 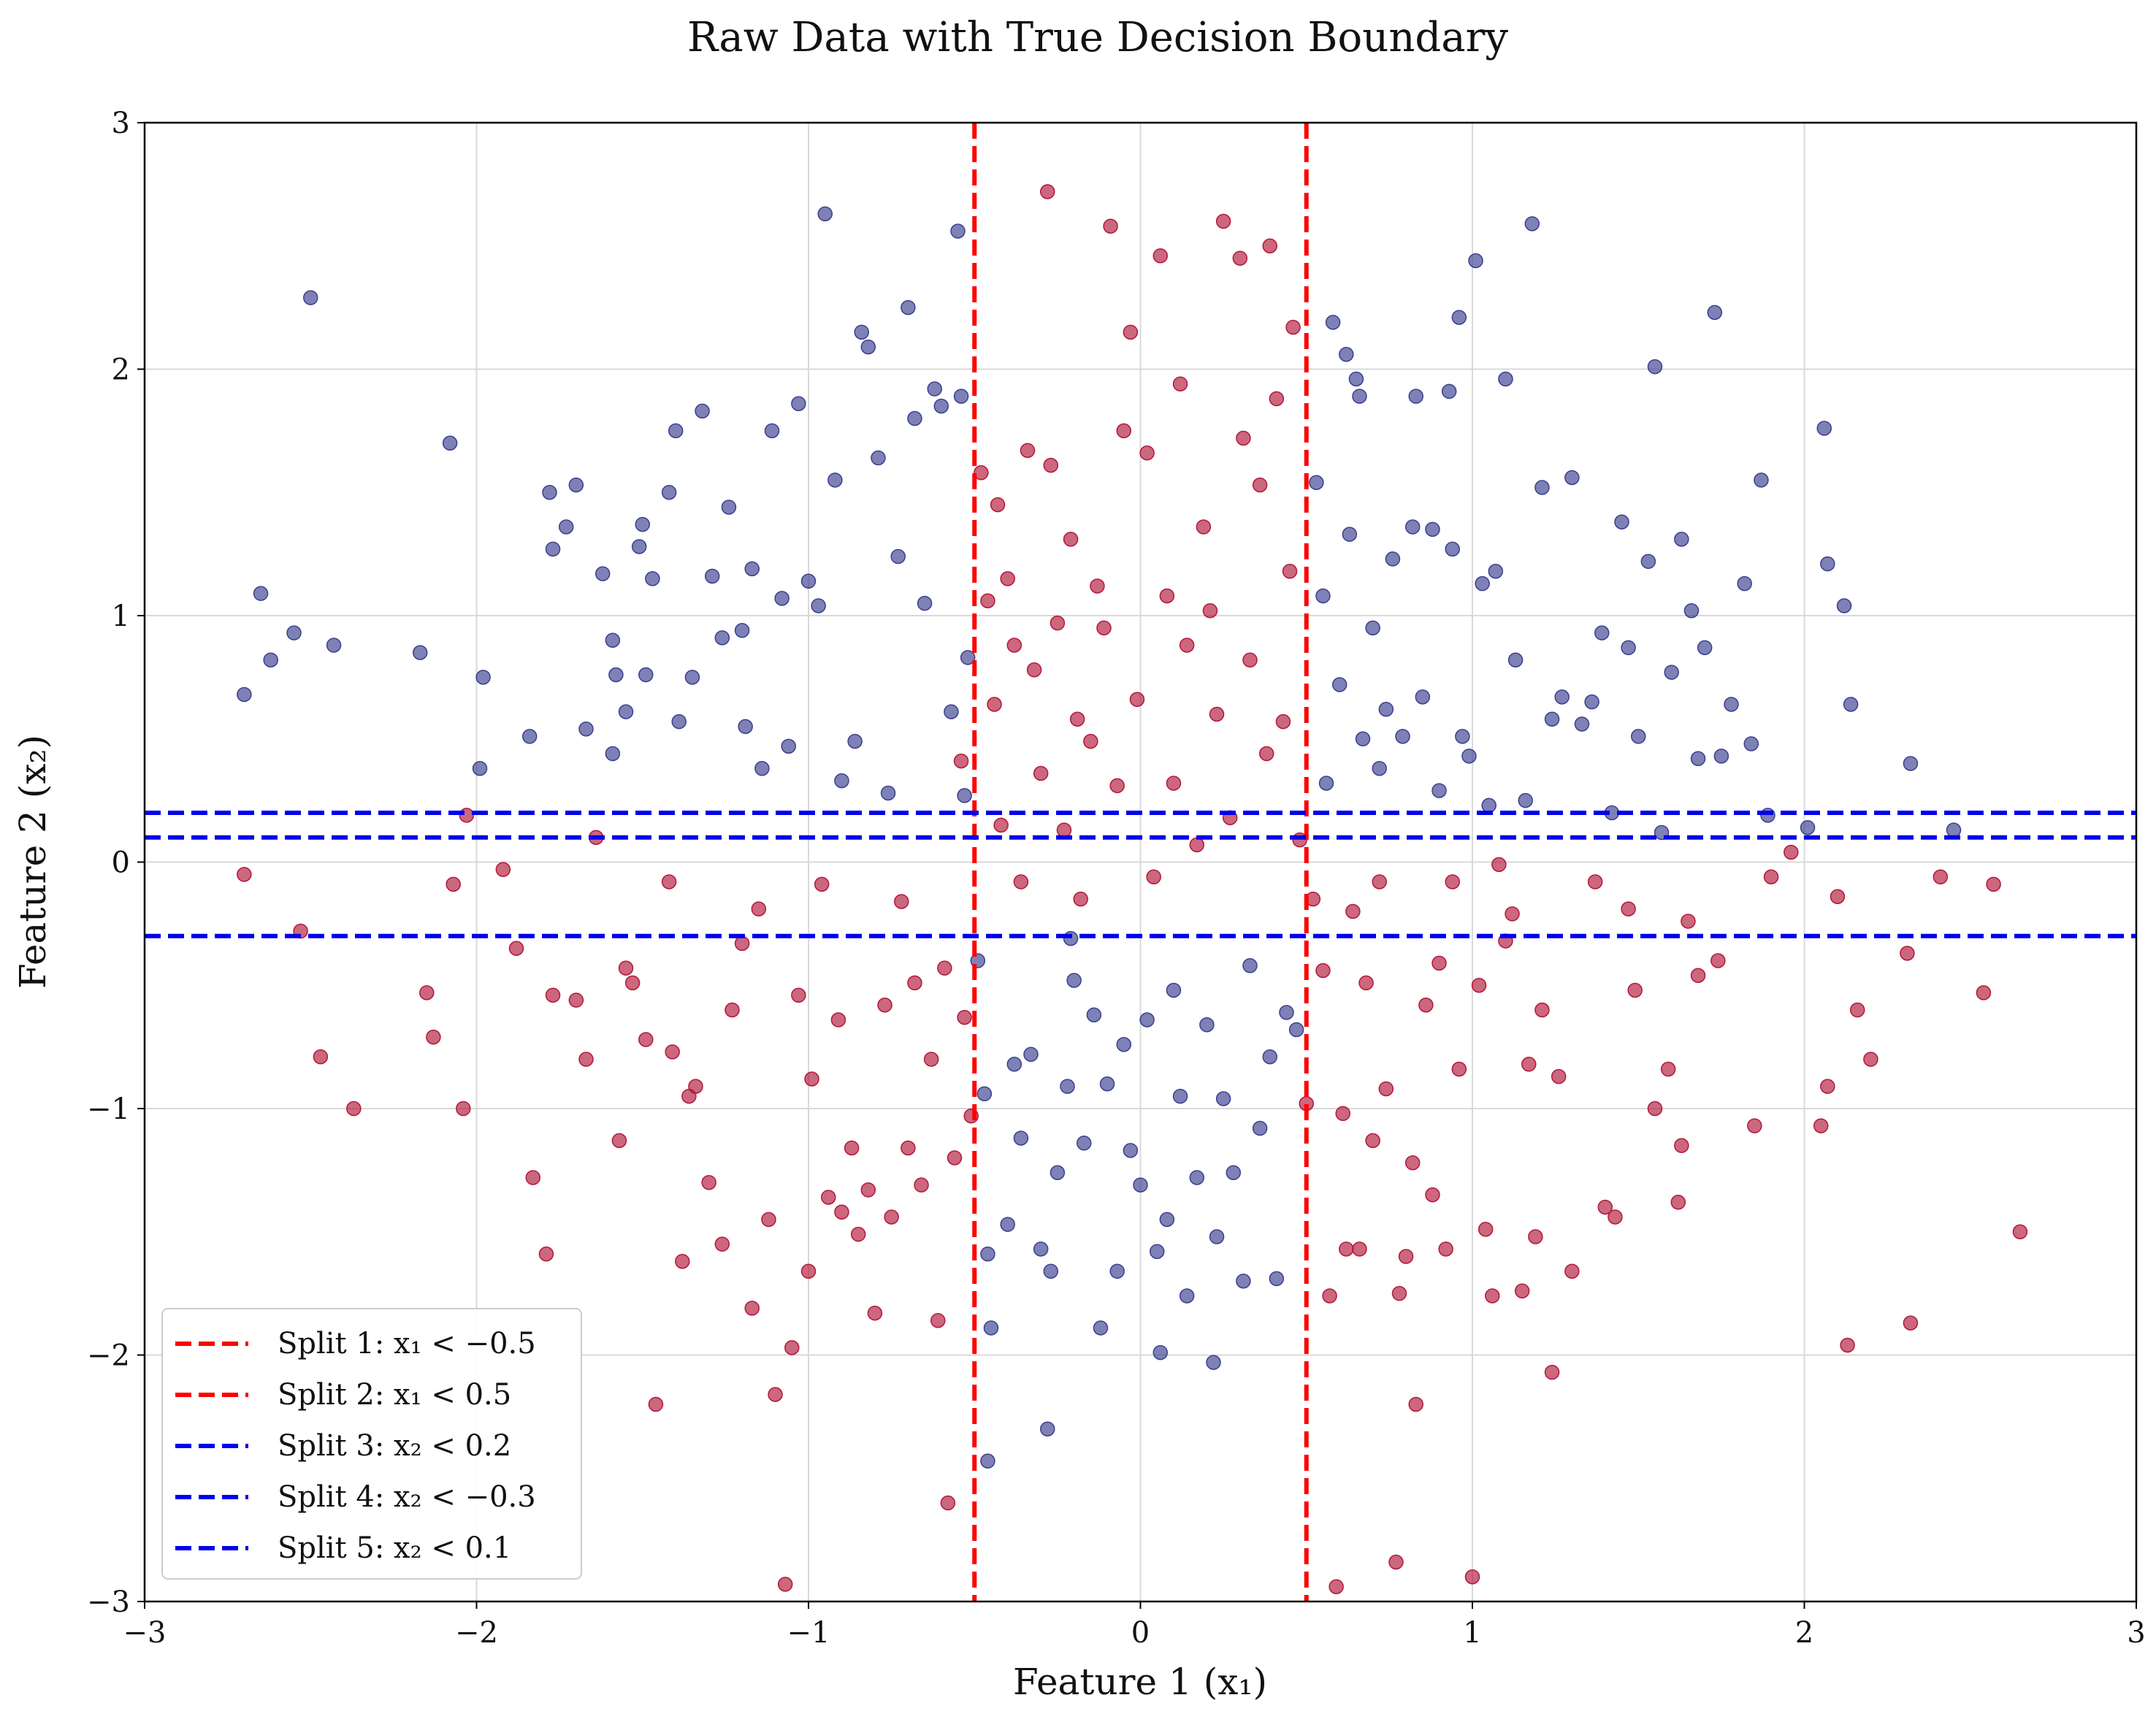 What do you see at coordinates (394, 1446) in the screenshot?
I see `legend-label-3: Split 3: x₂ < 0.2` at bounding box center [394, 1446].